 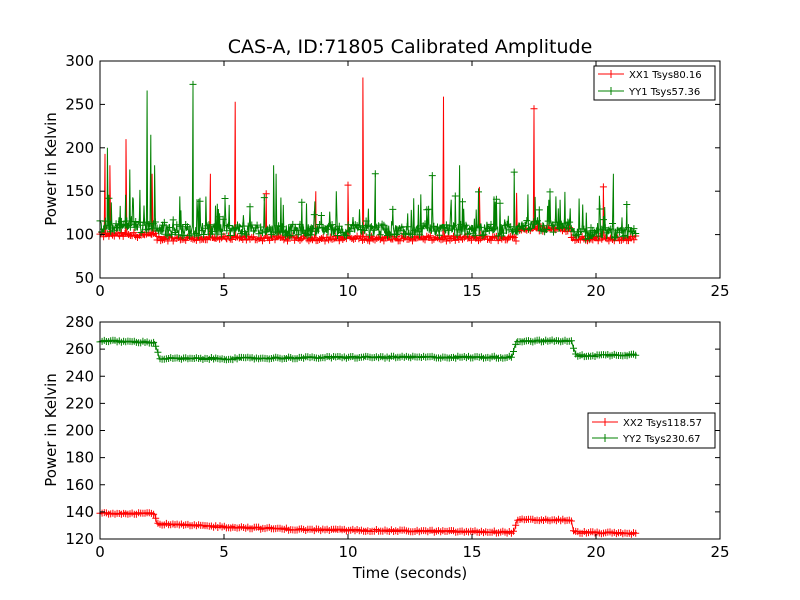 I want to click on y-tick-label: 140, so click(x=79, y=512).